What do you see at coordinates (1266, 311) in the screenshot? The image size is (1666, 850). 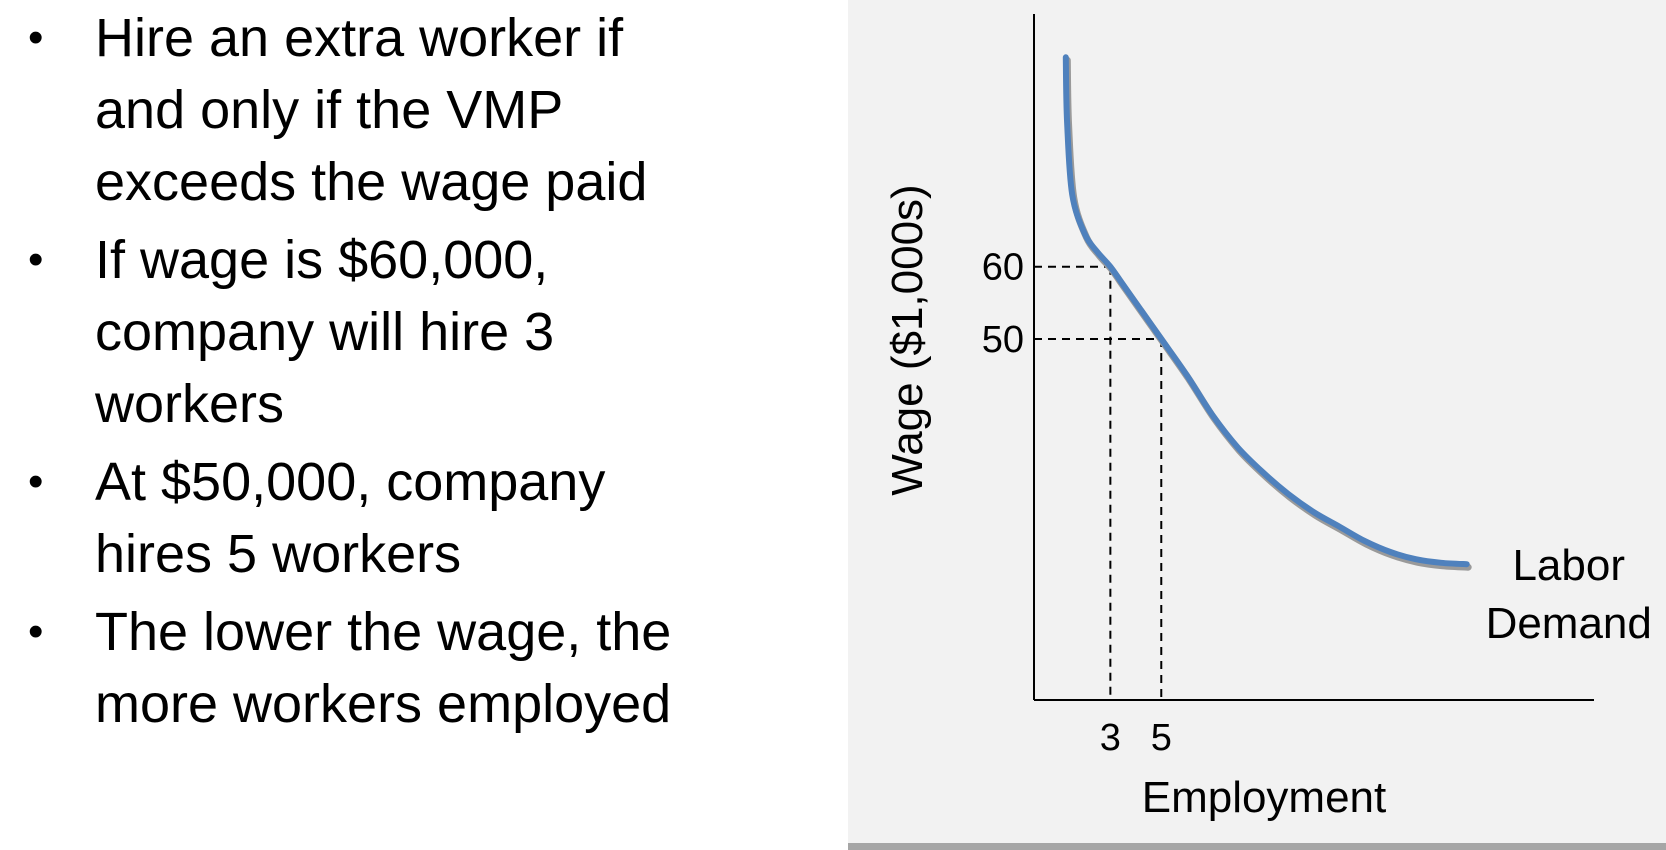 I see `labor-demand-curve` at bounding box center [1266, 311].